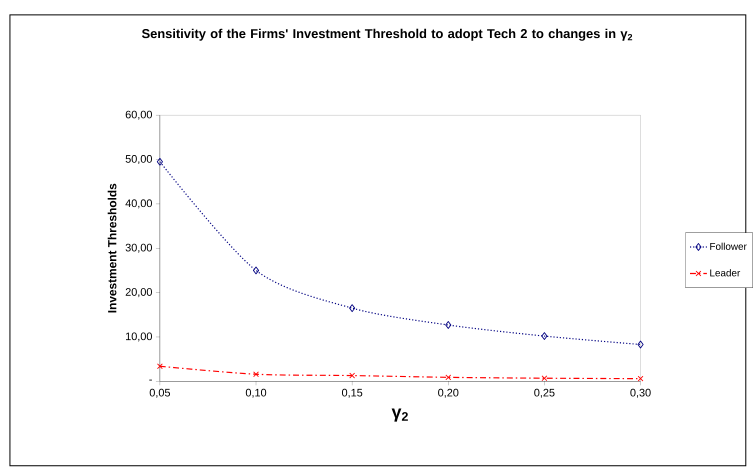 The image size is (753, 468). What do you see at coordinates (352, 393) in the screenshot?
I see `x-tick-label: 0,15` at bounding box center [352, 393].